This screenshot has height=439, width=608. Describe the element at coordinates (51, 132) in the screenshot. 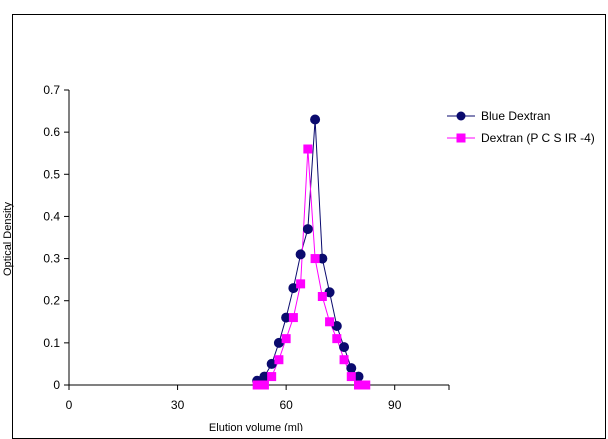

I see `y-tick-label: 0.6` at that location.